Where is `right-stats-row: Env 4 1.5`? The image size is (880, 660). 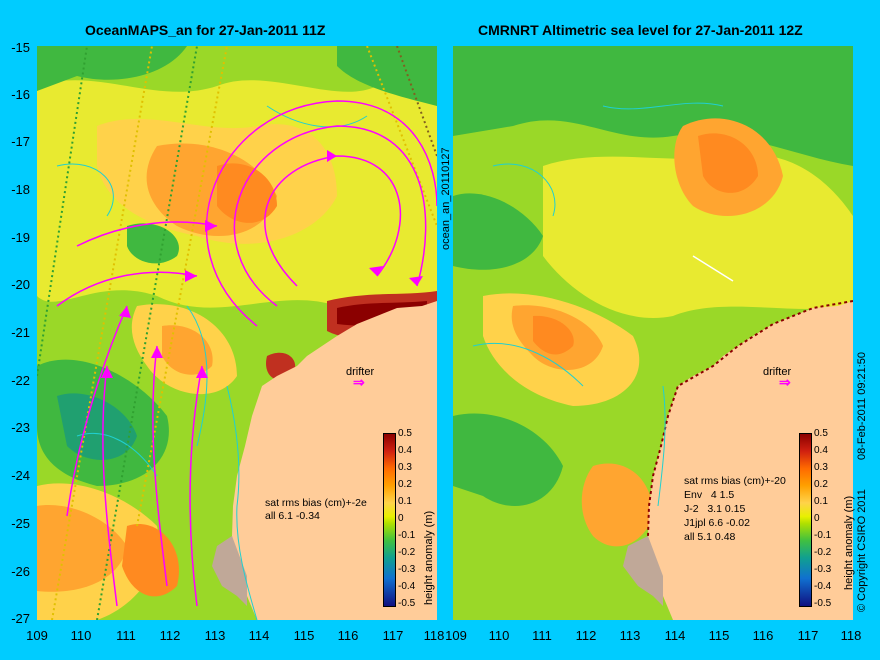
right-stats-row: Env 4 1.5 is located at coordinates (709, 495).